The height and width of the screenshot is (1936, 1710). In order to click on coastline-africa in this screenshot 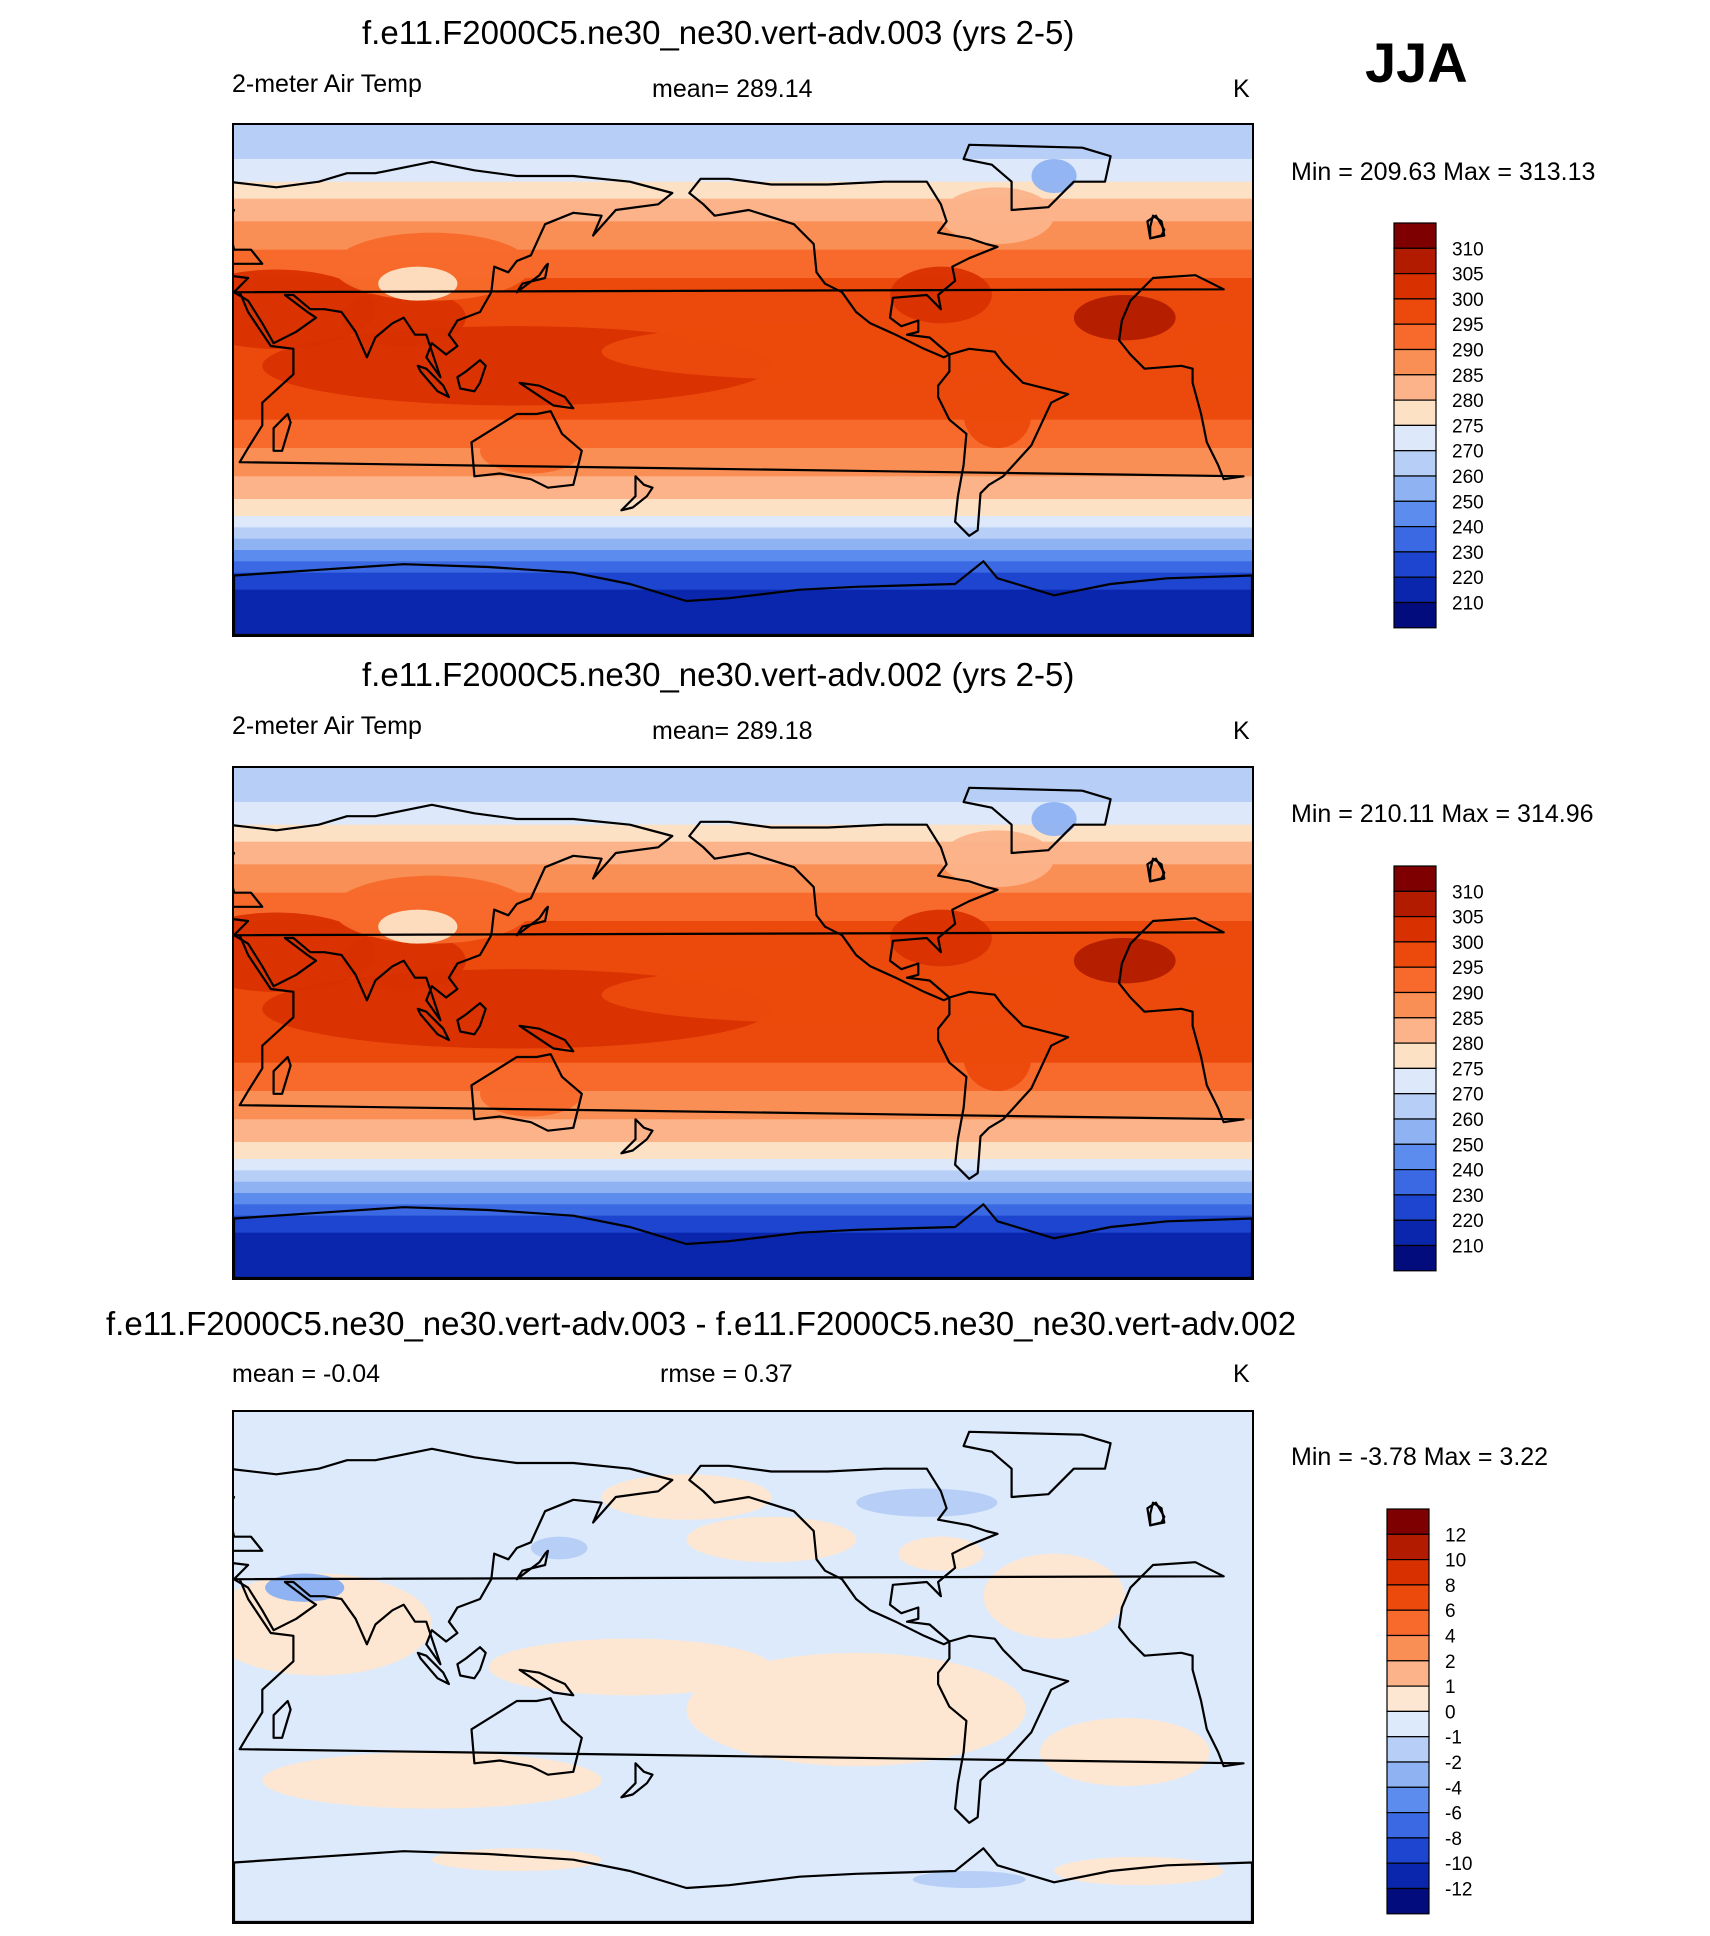, I will do `click(739, 1020)`.